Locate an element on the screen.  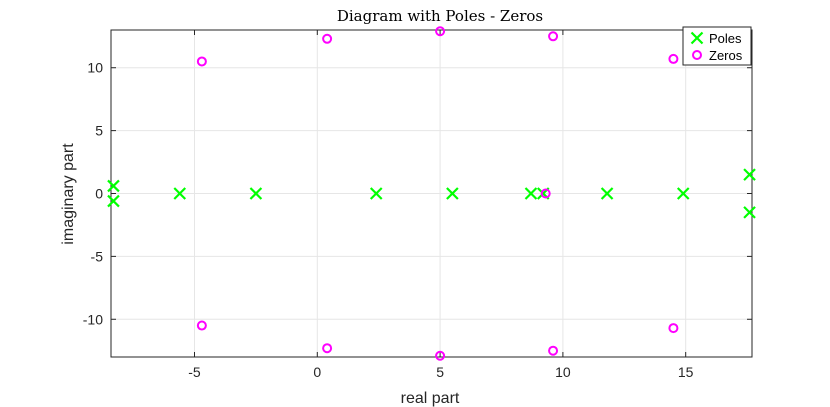
y-tick-label: 10 is located at coordinates (95, 68).